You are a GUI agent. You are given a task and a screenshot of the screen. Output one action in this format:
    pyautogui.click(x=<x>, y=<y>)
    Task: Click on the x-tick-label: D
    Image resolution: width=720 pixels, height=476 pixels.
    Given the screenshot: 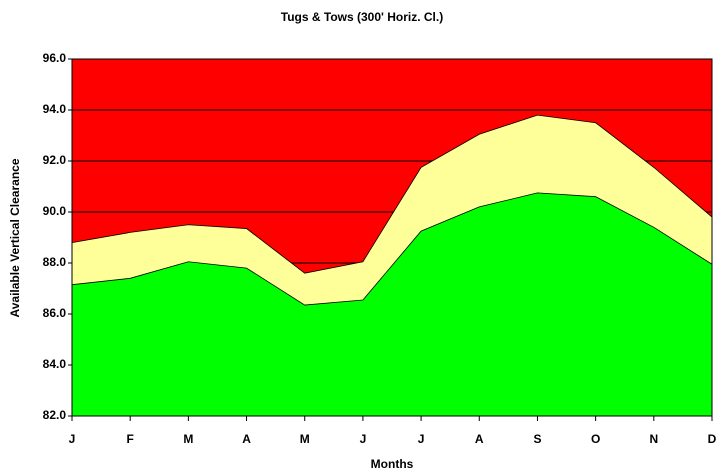 What is the action you would take?
    pyautogui.click(x=712, y=439)
    